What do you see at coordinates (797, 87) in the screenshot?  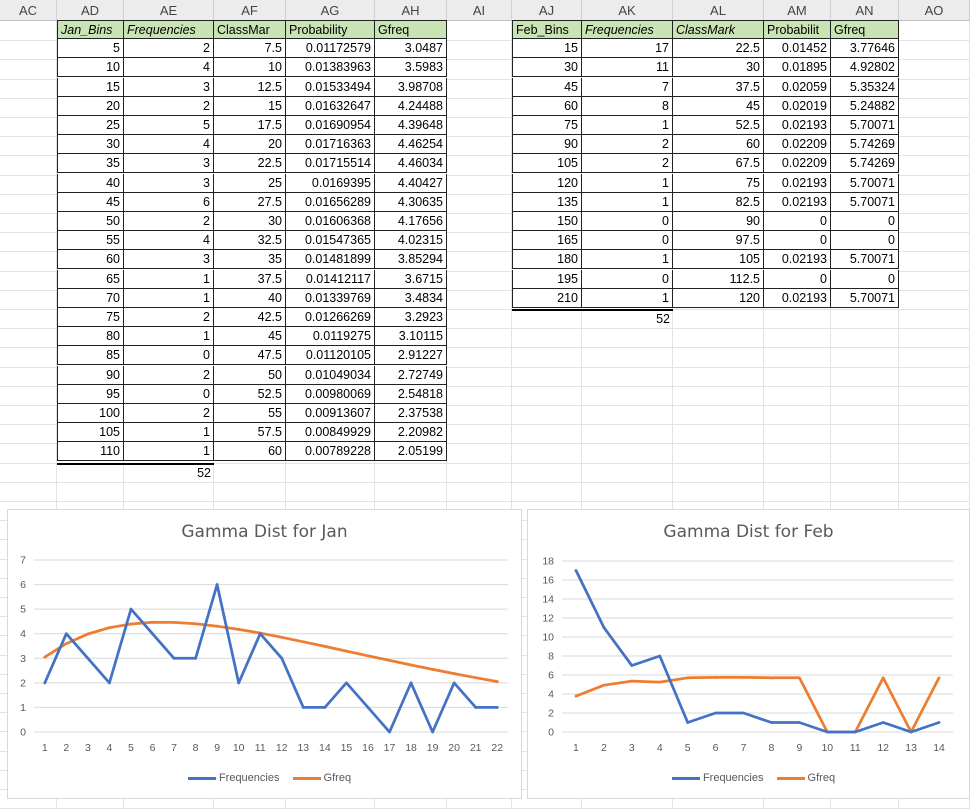 I see `feb-table-cell: 0.02059` at bounding box center [797, 87].